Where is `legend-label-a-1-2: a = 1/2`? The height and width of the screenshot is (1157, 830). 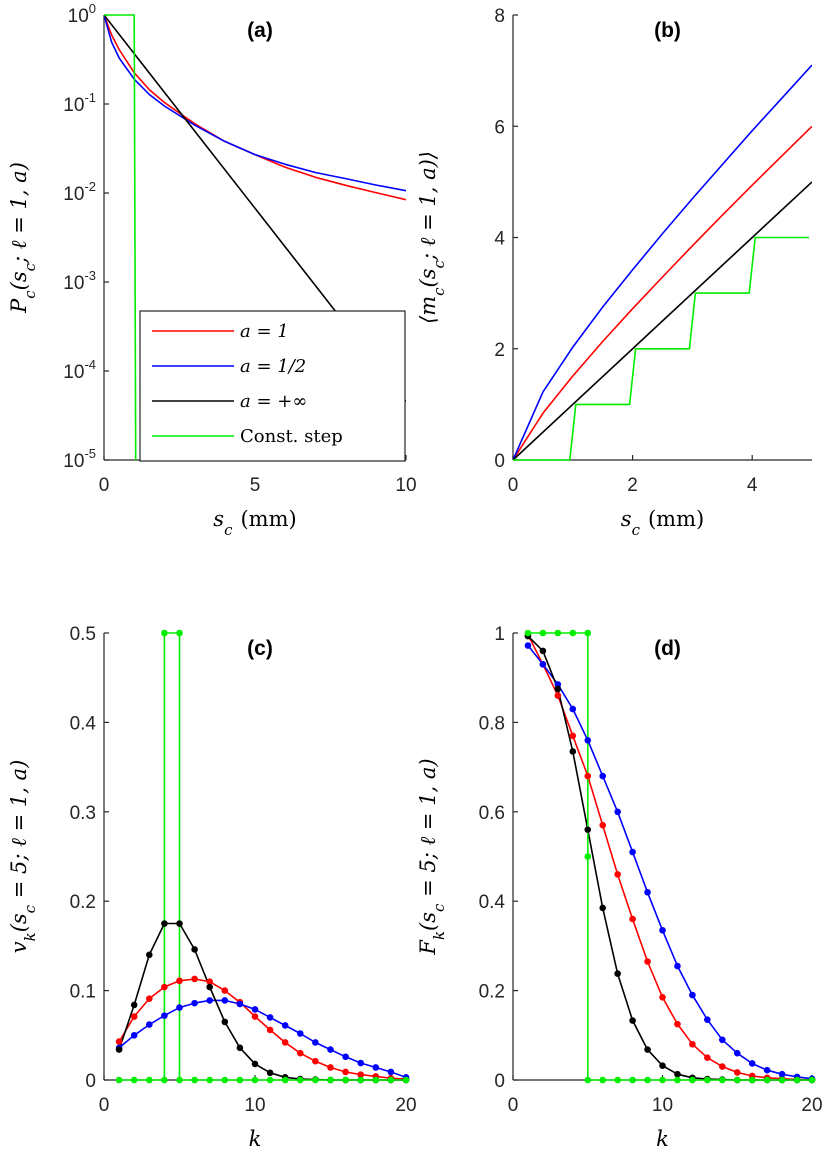
legend-label-a-1-2: a = 1/2 is located at coordinates (273, 366).